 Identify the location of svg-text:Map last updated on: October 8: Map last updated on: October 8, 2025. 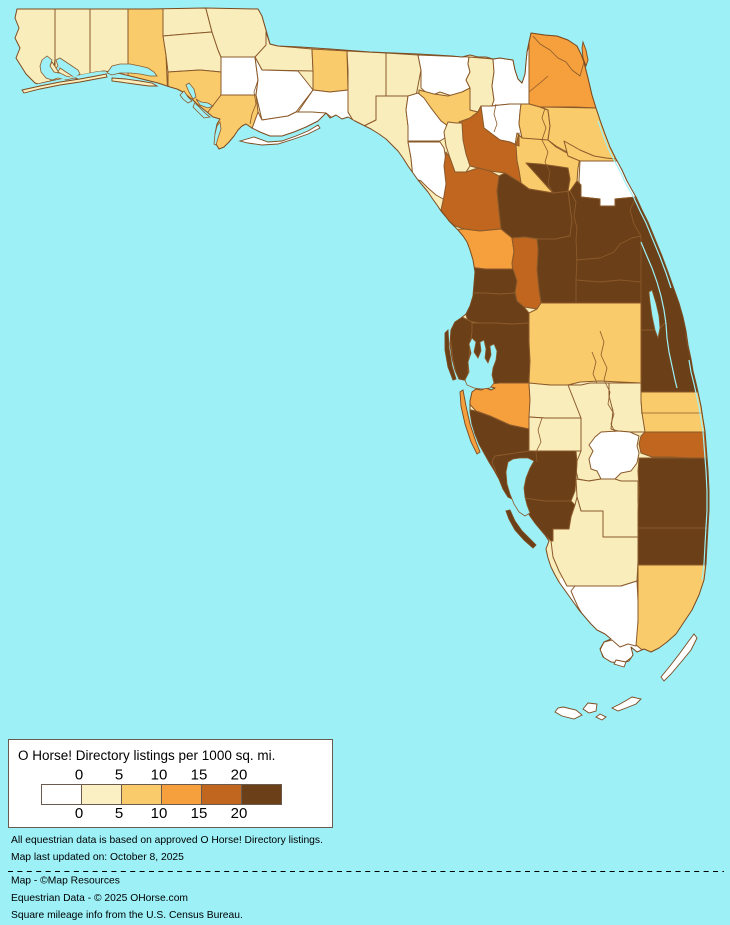
(97, 857).